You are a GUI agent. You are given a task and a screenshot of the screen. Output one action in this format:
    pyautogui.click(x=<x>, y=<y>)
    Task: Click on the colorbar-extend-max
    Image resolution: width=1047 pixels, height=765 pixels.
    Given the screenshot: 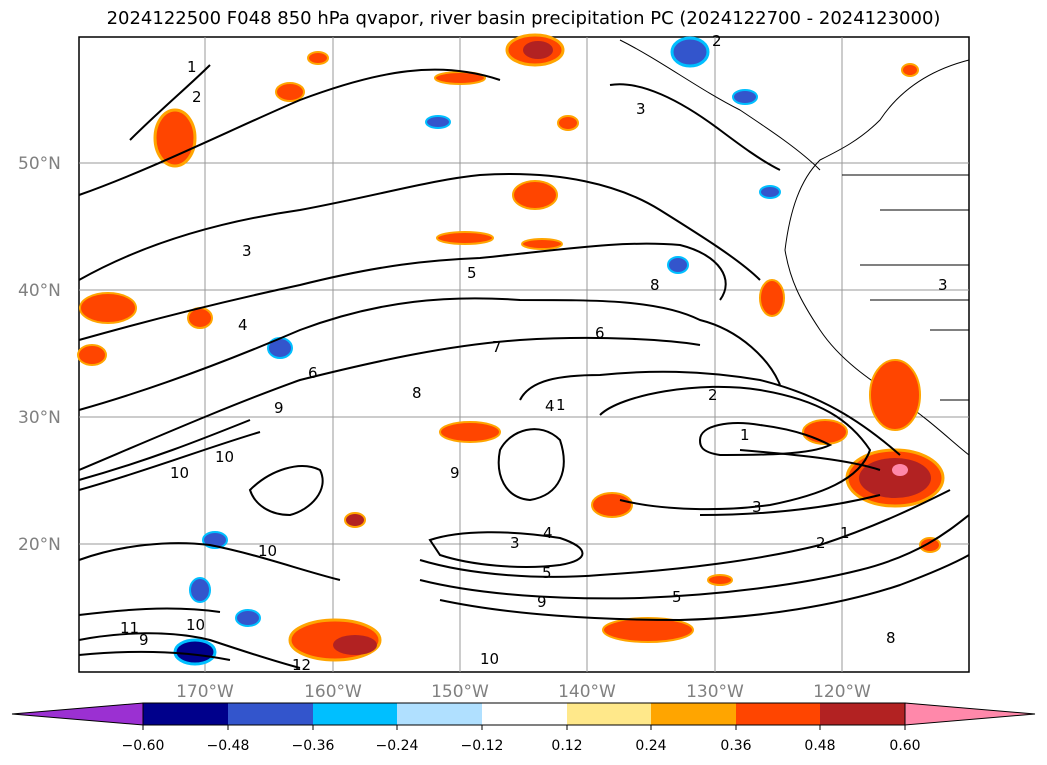 What is the action you would take?
    pyautogui.click(x=970, y=714)
    